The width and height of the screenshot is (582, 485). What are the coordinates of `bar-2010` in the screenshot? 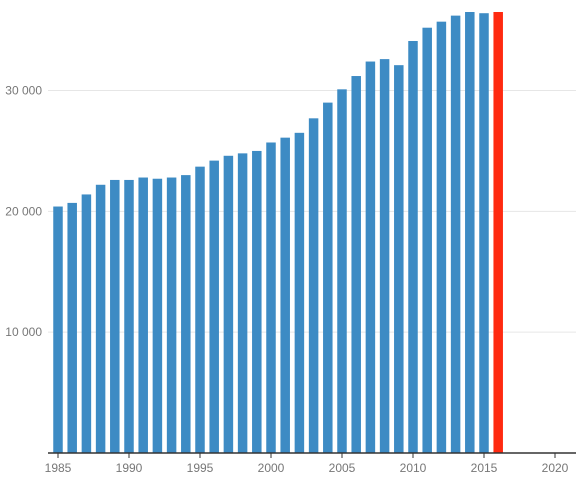 It's located at (413, 247).